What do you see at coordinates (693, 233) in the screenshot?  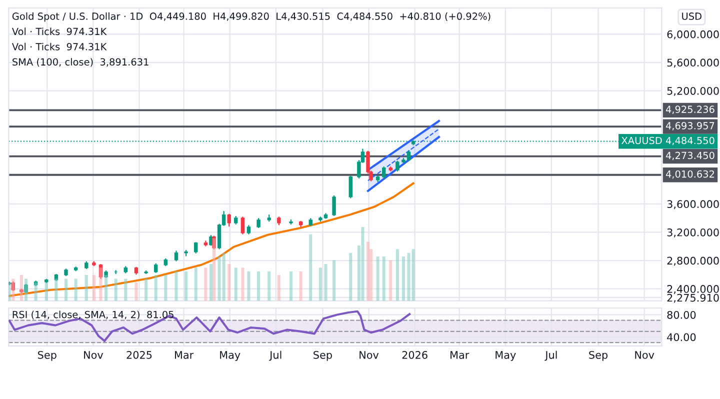 I see `y-tick-label: 3,200.000` at bounding box center [693, 233].